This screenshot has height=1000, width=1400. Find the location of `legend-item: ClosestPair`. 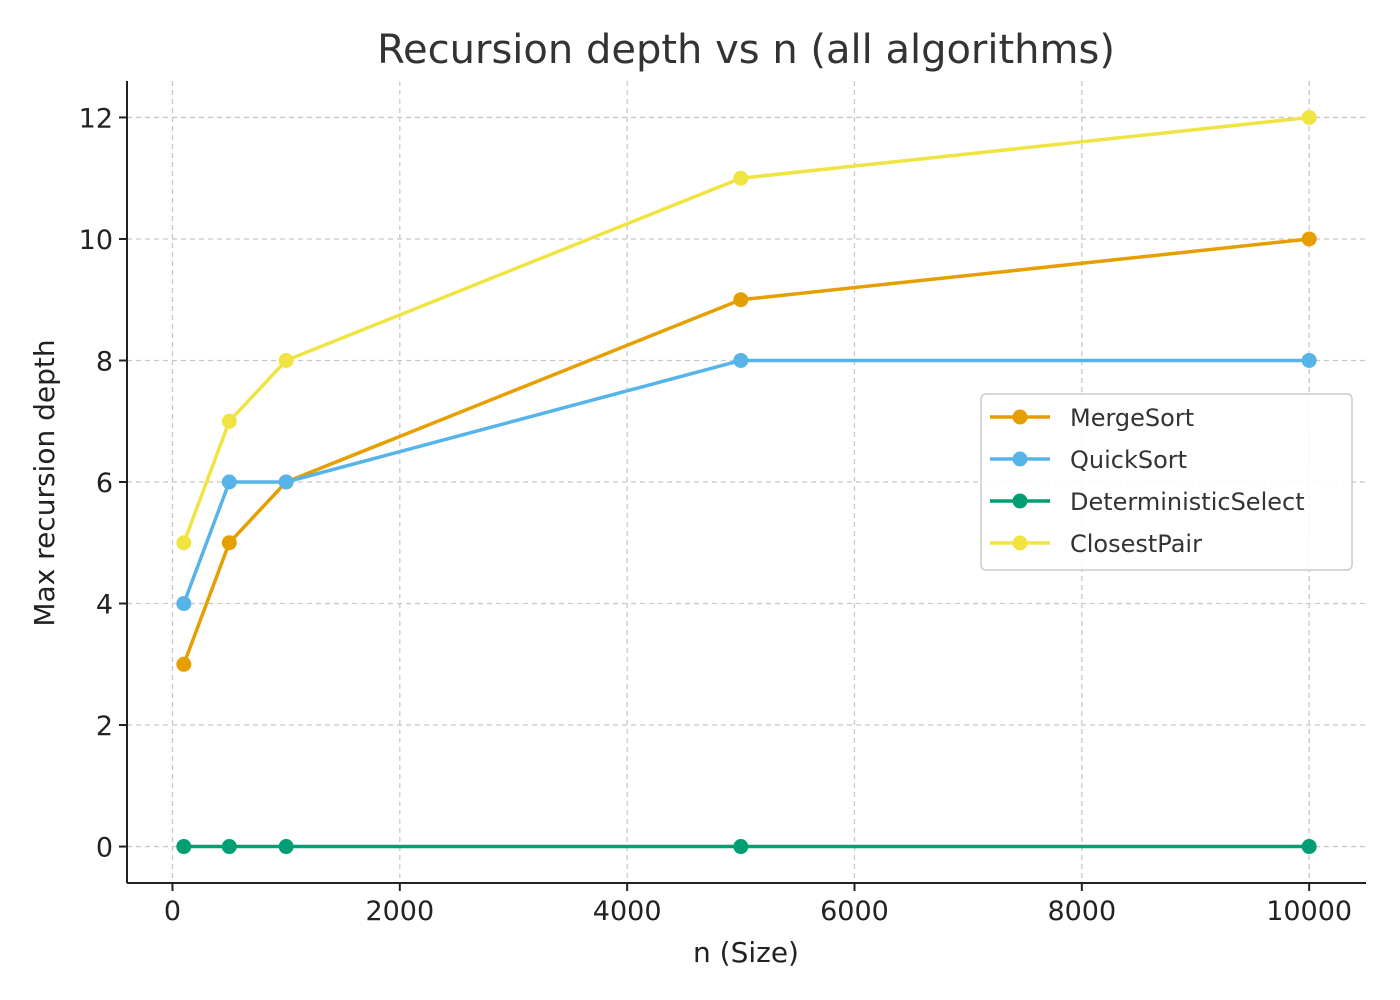

legend-item: ClosestPair is located at coordinates (1096, 544).